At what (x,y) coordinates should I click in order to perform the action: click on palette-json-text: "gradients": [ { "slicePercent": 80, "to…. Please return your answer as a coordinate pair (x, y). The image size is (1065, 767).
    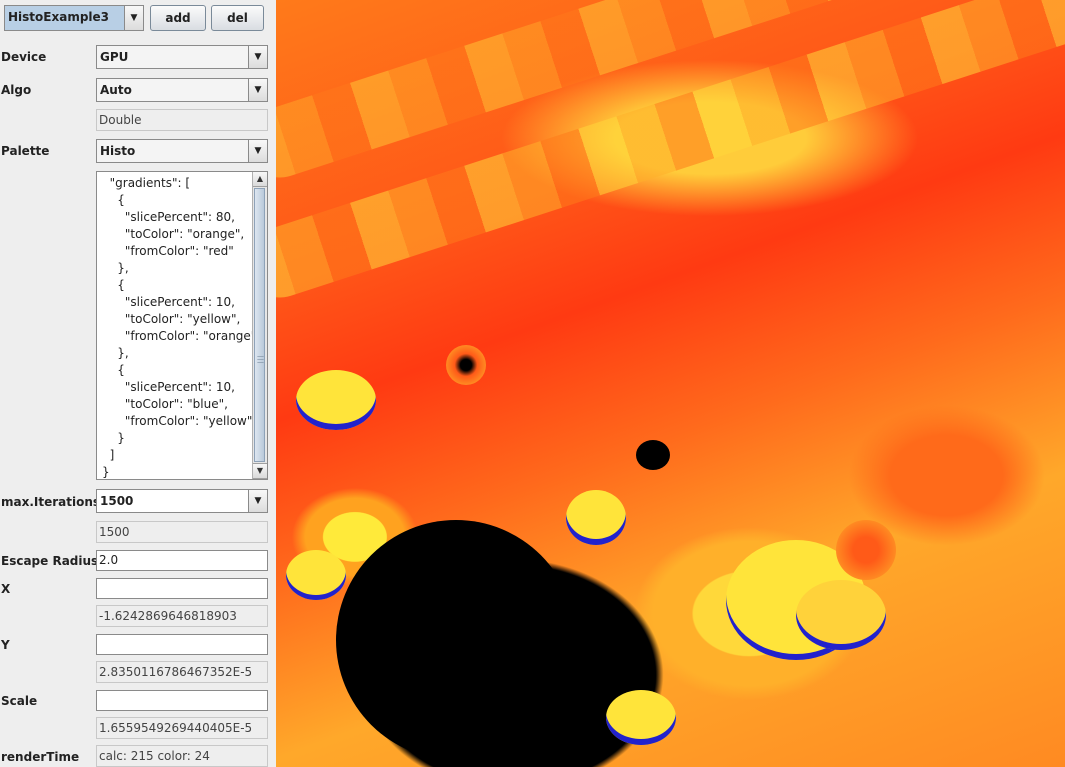
    Looking at the image, I should click on (179, 327).